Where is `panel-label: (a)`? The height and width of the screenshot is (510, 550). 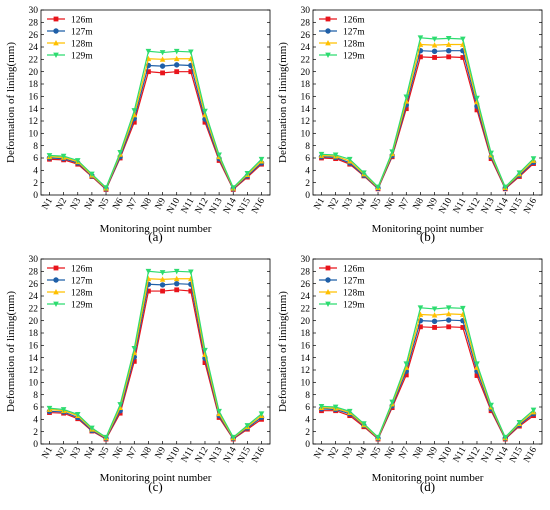 panel-label: (a) is located at coordinates (155, 236).